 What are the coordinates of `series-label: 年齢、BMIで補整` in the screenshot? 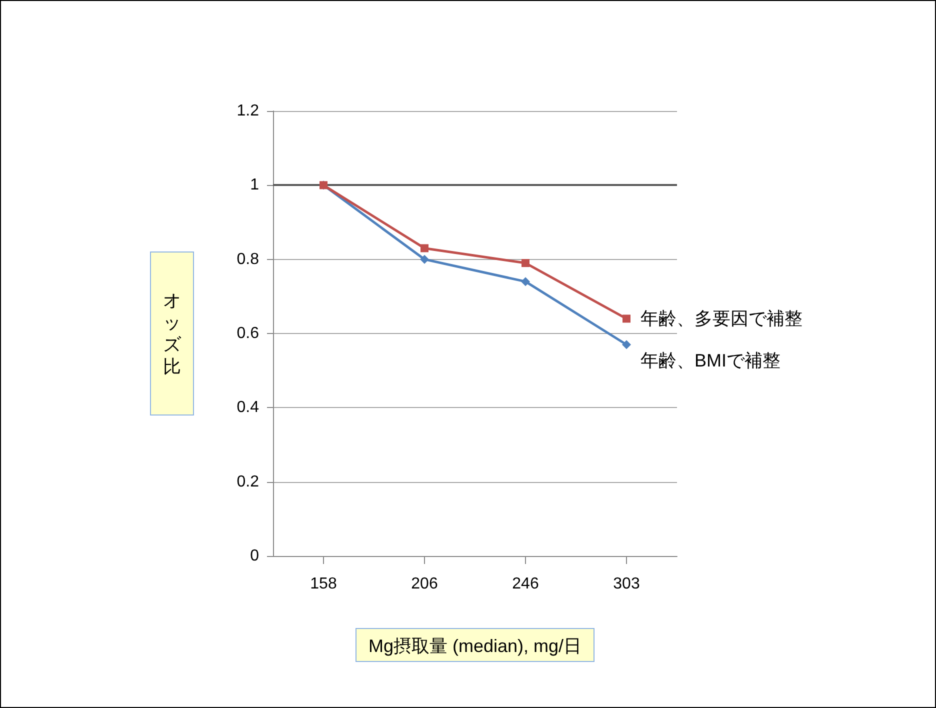 It's located at (710, 360).